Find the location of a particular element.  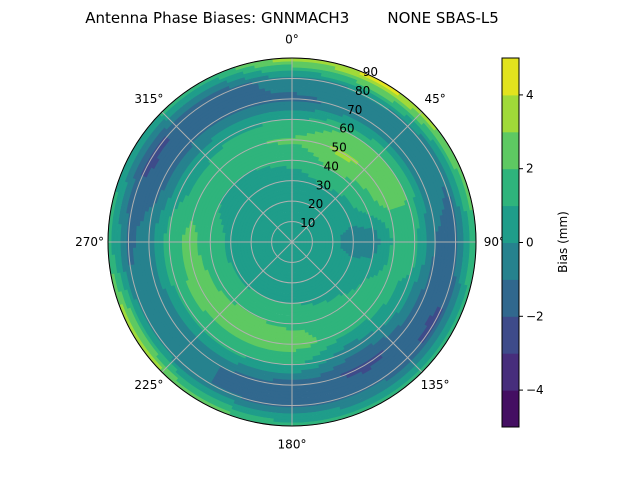

colorbar-tick-label: 0 is located at coordinates (530, 243).